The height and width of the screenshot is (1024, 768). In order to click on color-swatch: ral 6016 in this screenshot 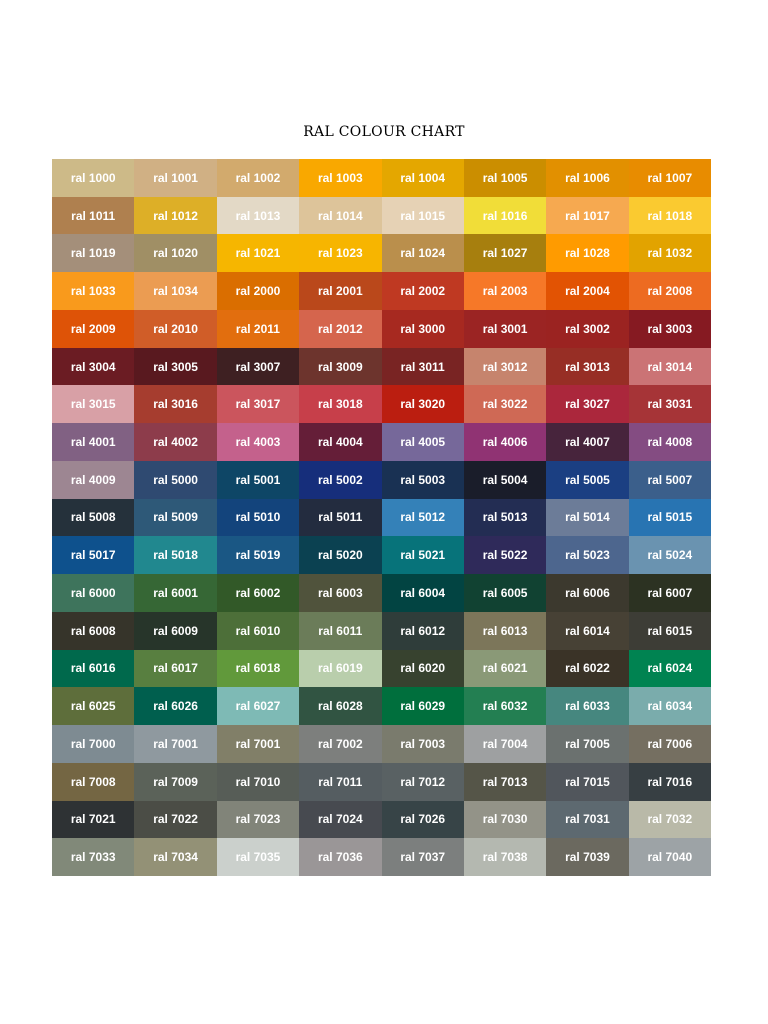, I will do `click(93, 668)`.